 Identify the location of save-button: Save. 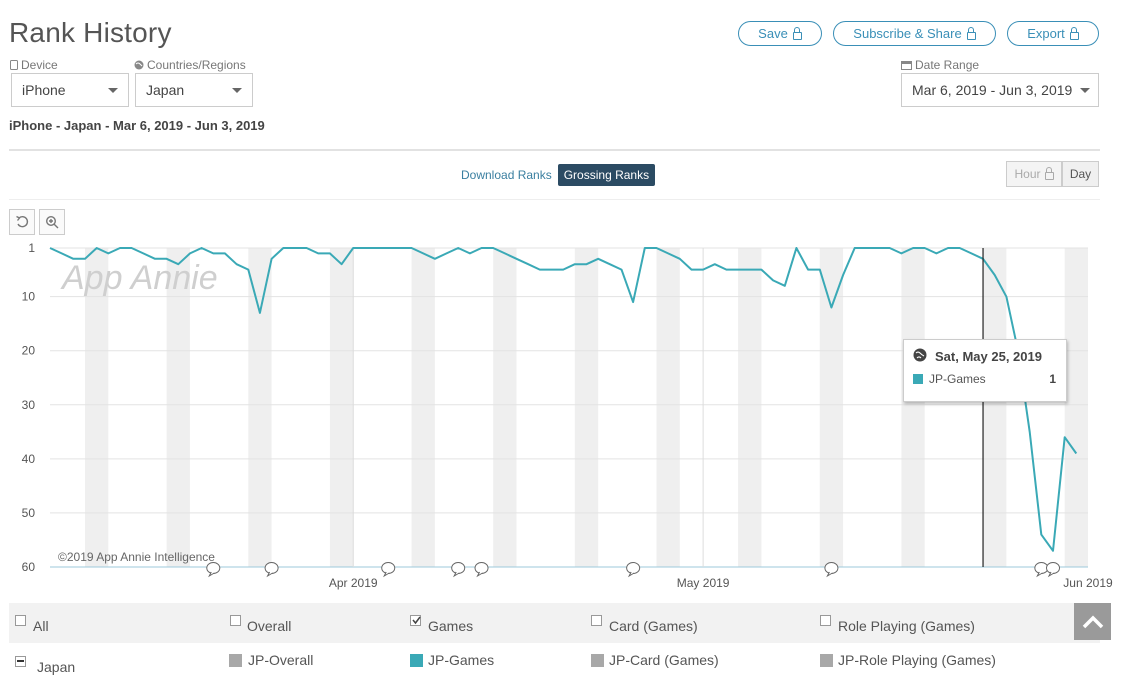
(780, 33).